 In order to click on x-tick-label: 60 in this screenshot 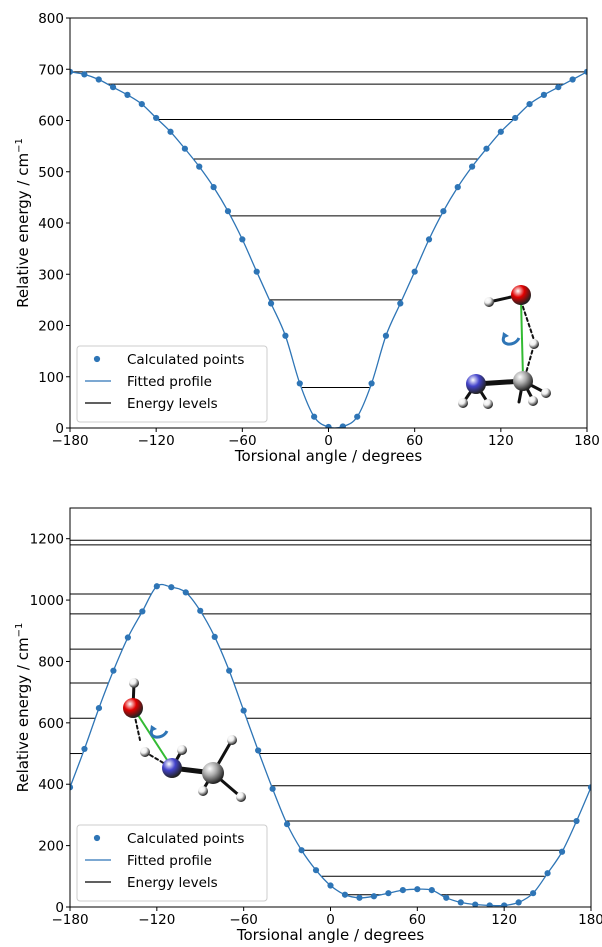, I will do `click(414, 441)`.